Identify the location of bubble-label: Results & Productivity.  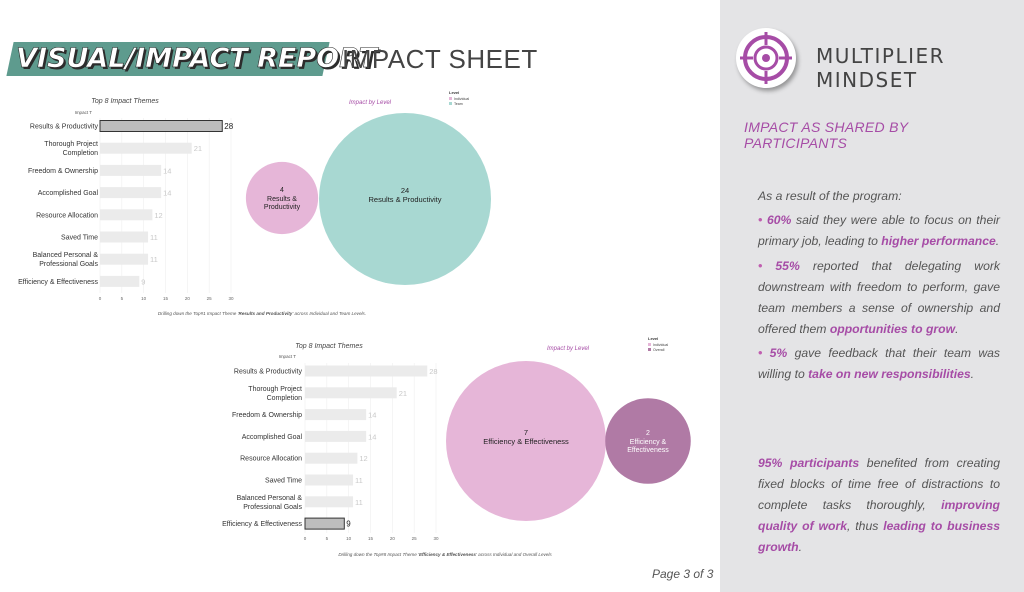
(405, 199).